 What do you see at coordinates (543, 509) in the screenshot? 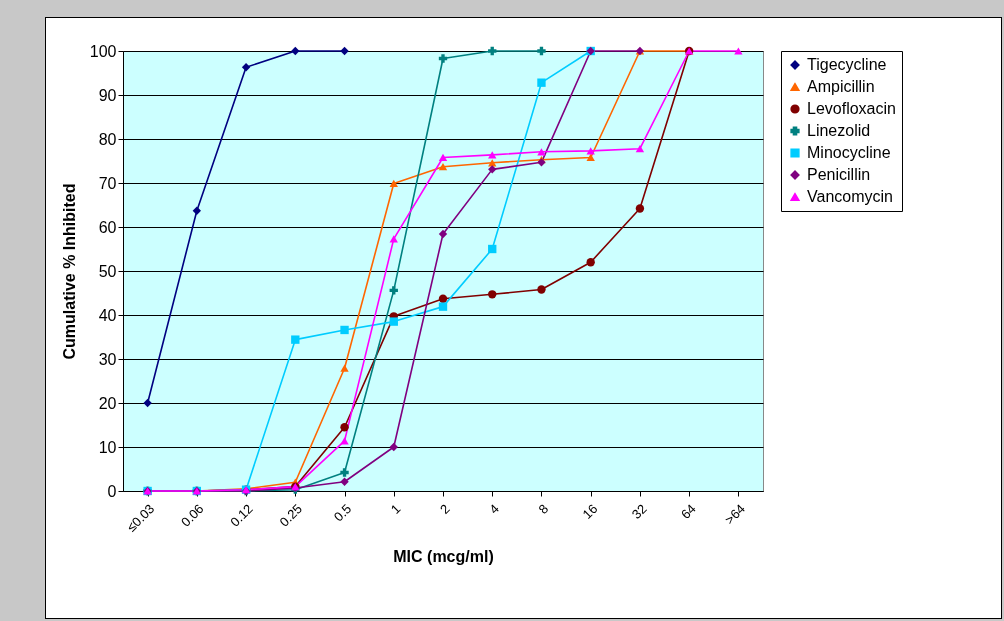
I see `x-tick-label: 8` at bounding box center [543, 509].